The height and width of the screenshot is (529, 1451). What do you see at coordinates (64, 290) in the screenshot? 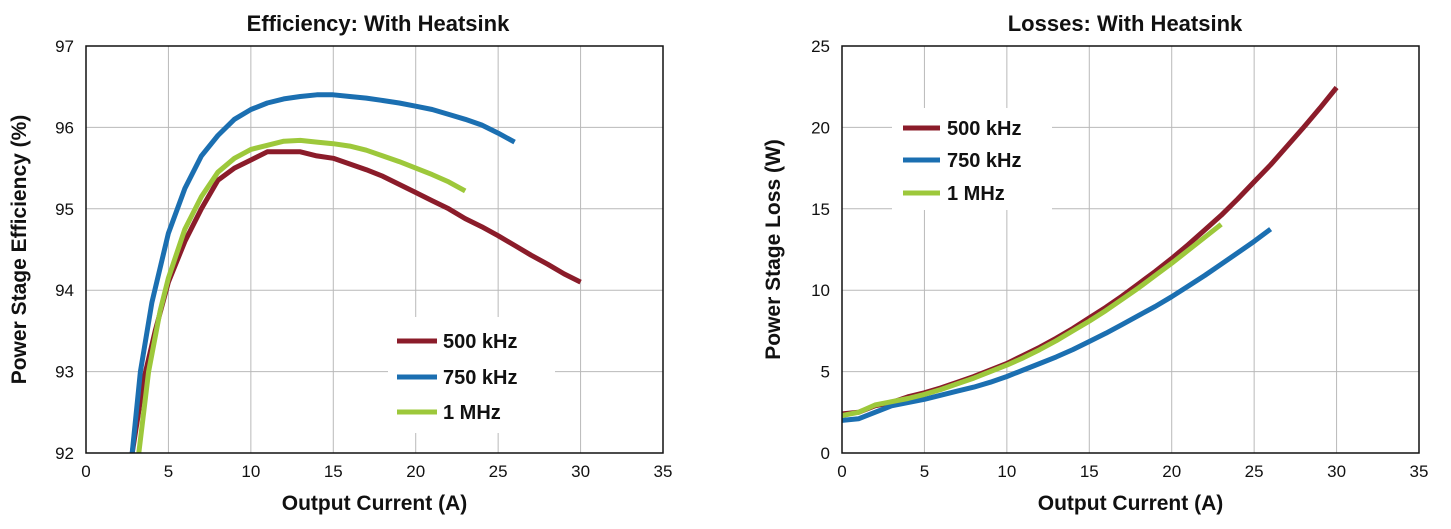
I see `y-tick-label: 94` at bounding box center [64, 290].